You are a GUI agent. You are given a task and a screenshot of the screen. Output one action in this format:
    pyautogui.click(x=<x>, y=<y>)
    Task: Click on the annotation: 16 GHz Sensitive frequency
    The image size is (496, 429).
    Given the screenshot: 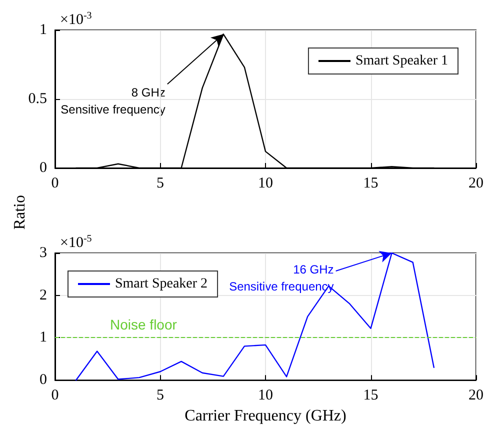 What is the action you would take?
    pyautogui.click(x=281, y=278)
    